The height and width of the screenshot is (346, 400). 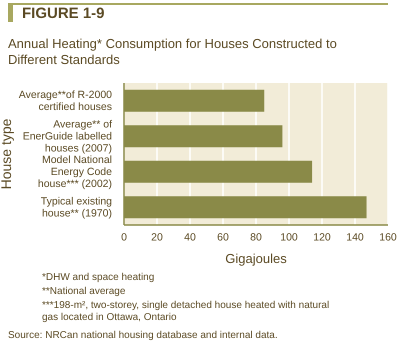 What do you see at coordinates (157, 237) in the screenshot?
I see `x-tick-label: 20` at bounding box center [157, 237].